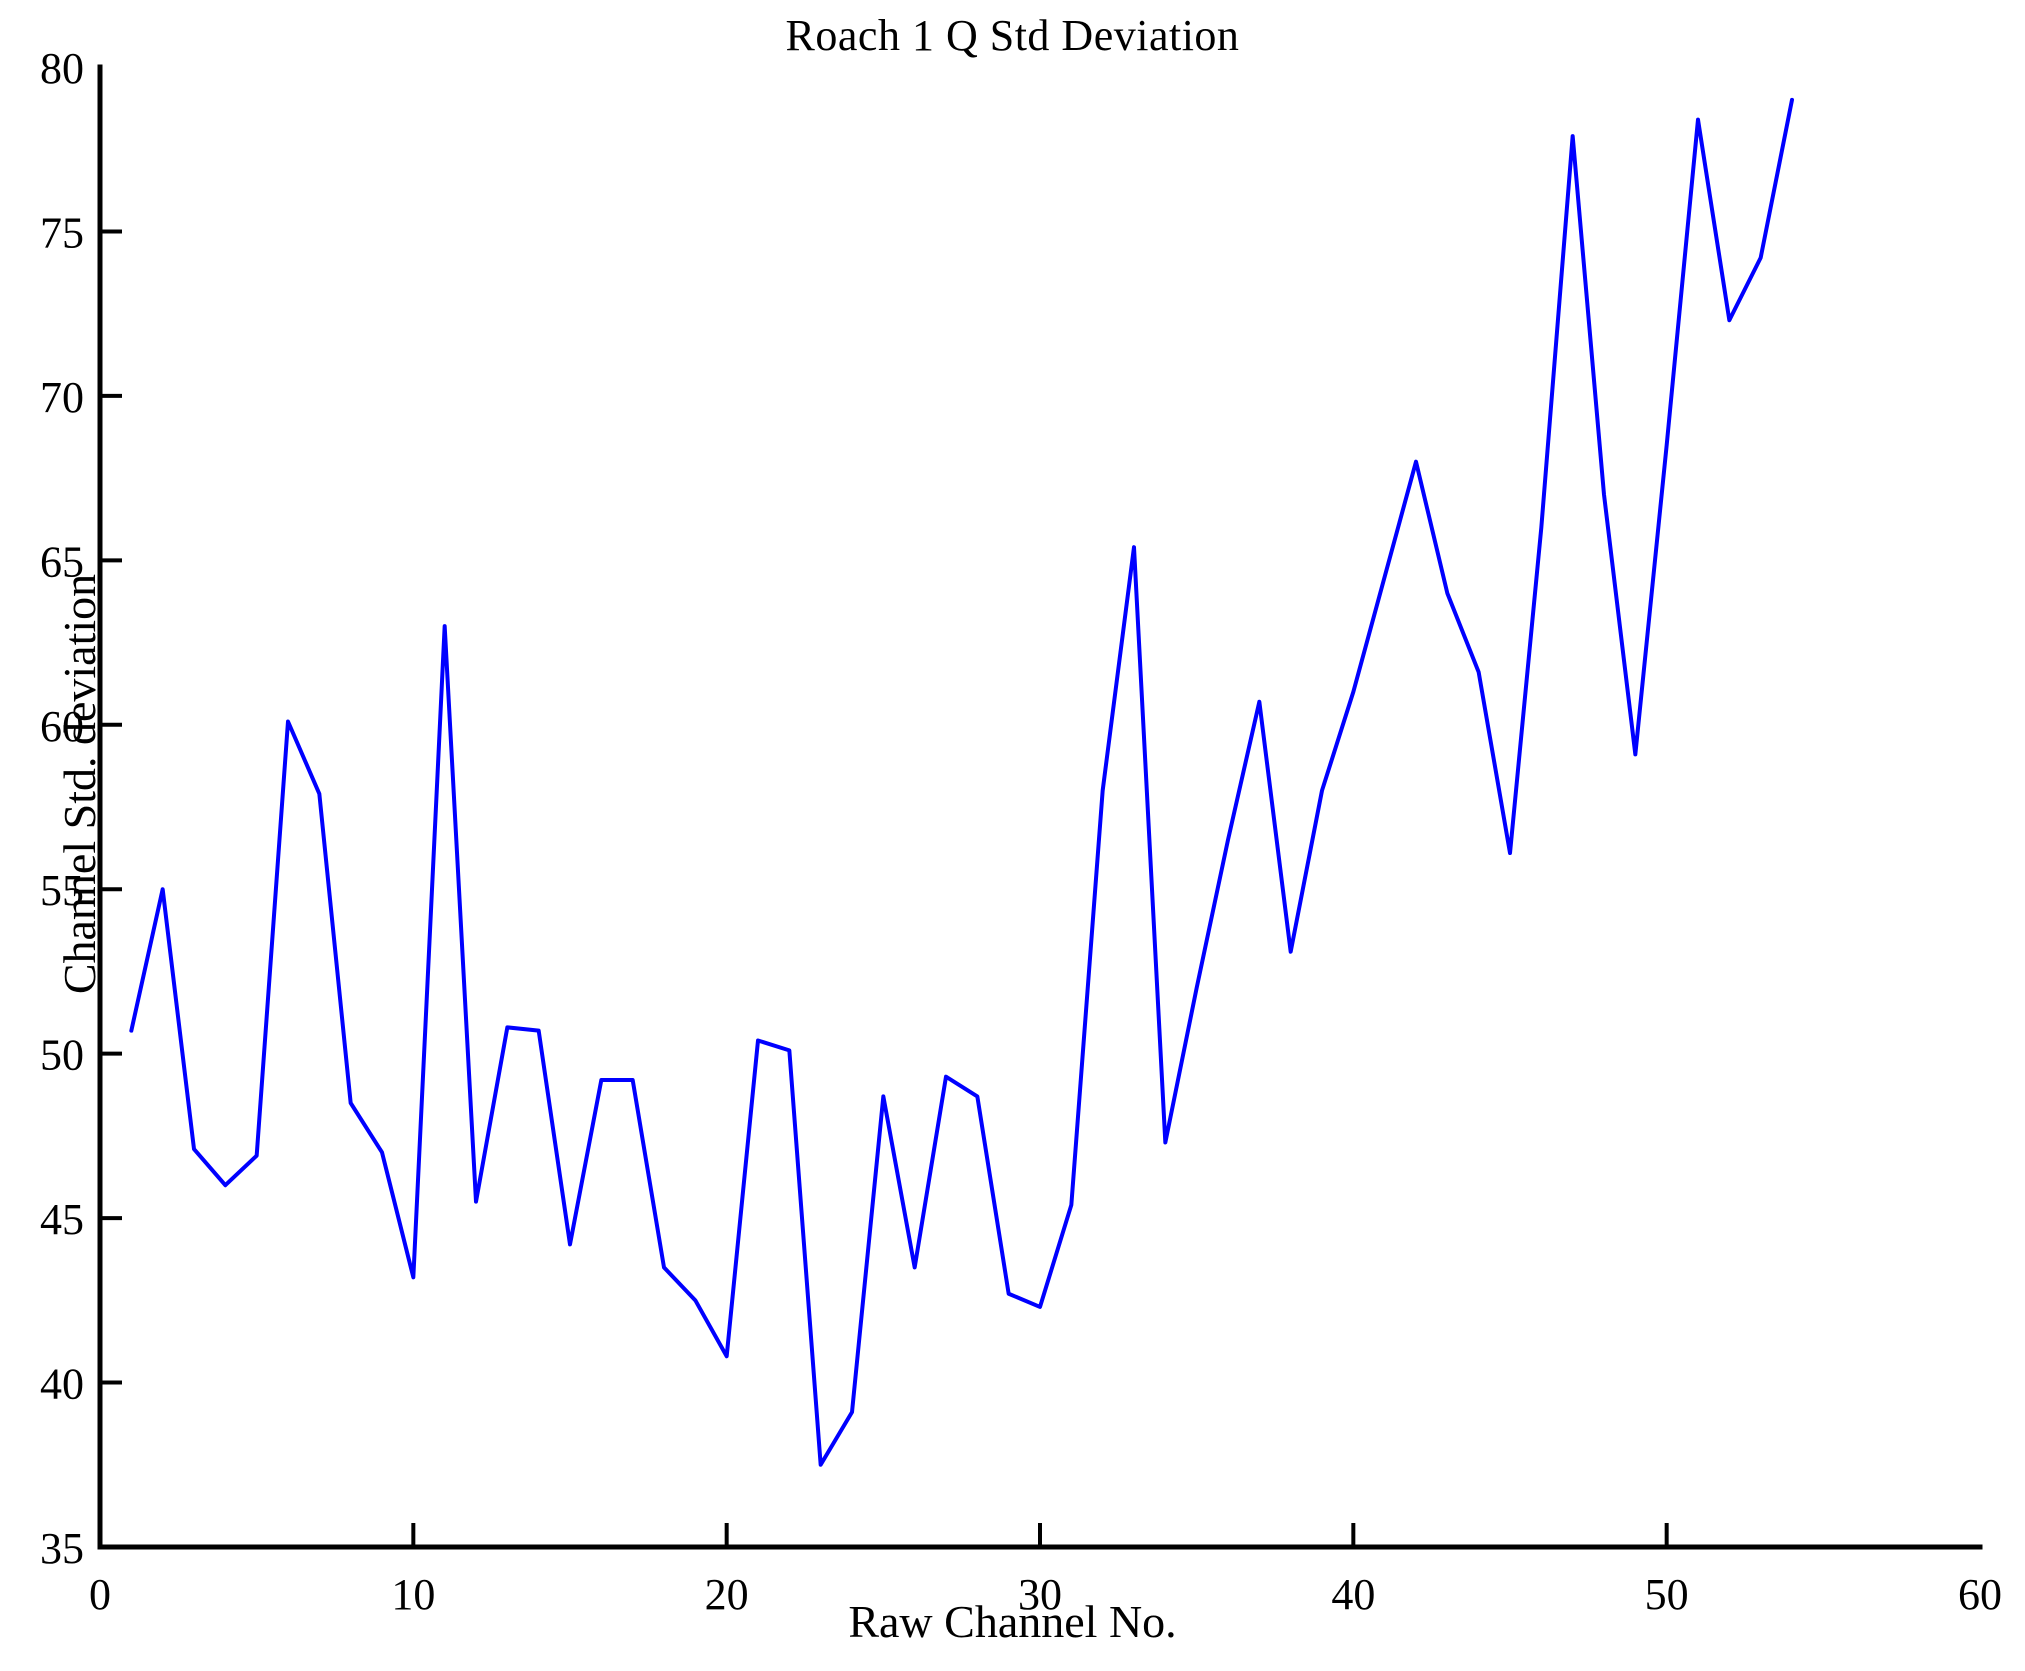  What do you see at coordinates (62, 1384) in the screenshot?
I see `y-tick-label: 40` at bounding box center [62, 1384].